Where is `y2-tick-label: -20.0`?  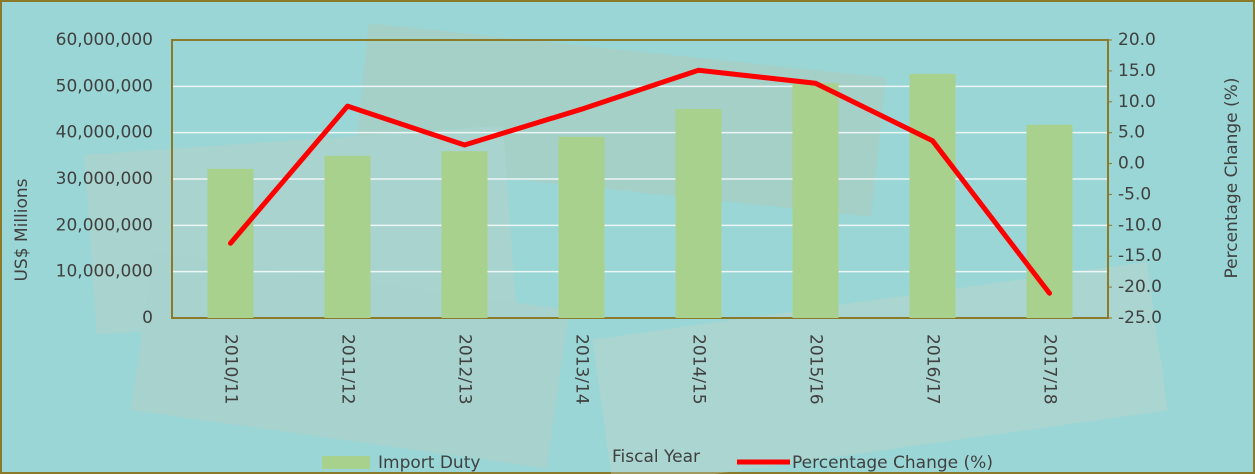 y2-tick-label: -20.0 is located at coordinates (1140, 287).